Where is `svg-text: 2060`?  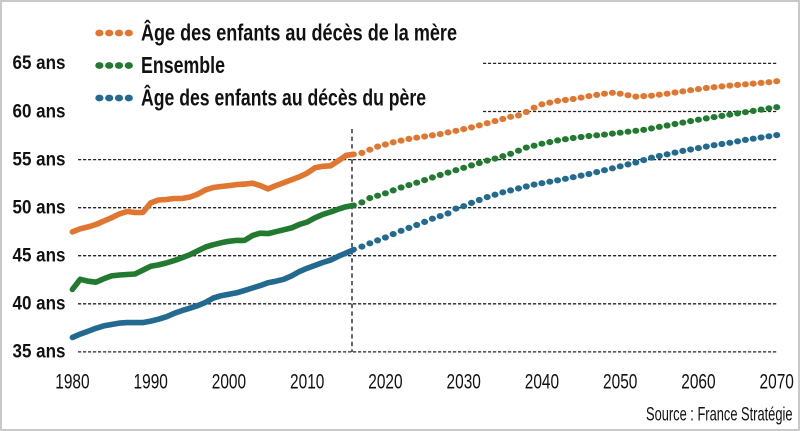
svg-text: 2060 is located at coordinates (698, 382).